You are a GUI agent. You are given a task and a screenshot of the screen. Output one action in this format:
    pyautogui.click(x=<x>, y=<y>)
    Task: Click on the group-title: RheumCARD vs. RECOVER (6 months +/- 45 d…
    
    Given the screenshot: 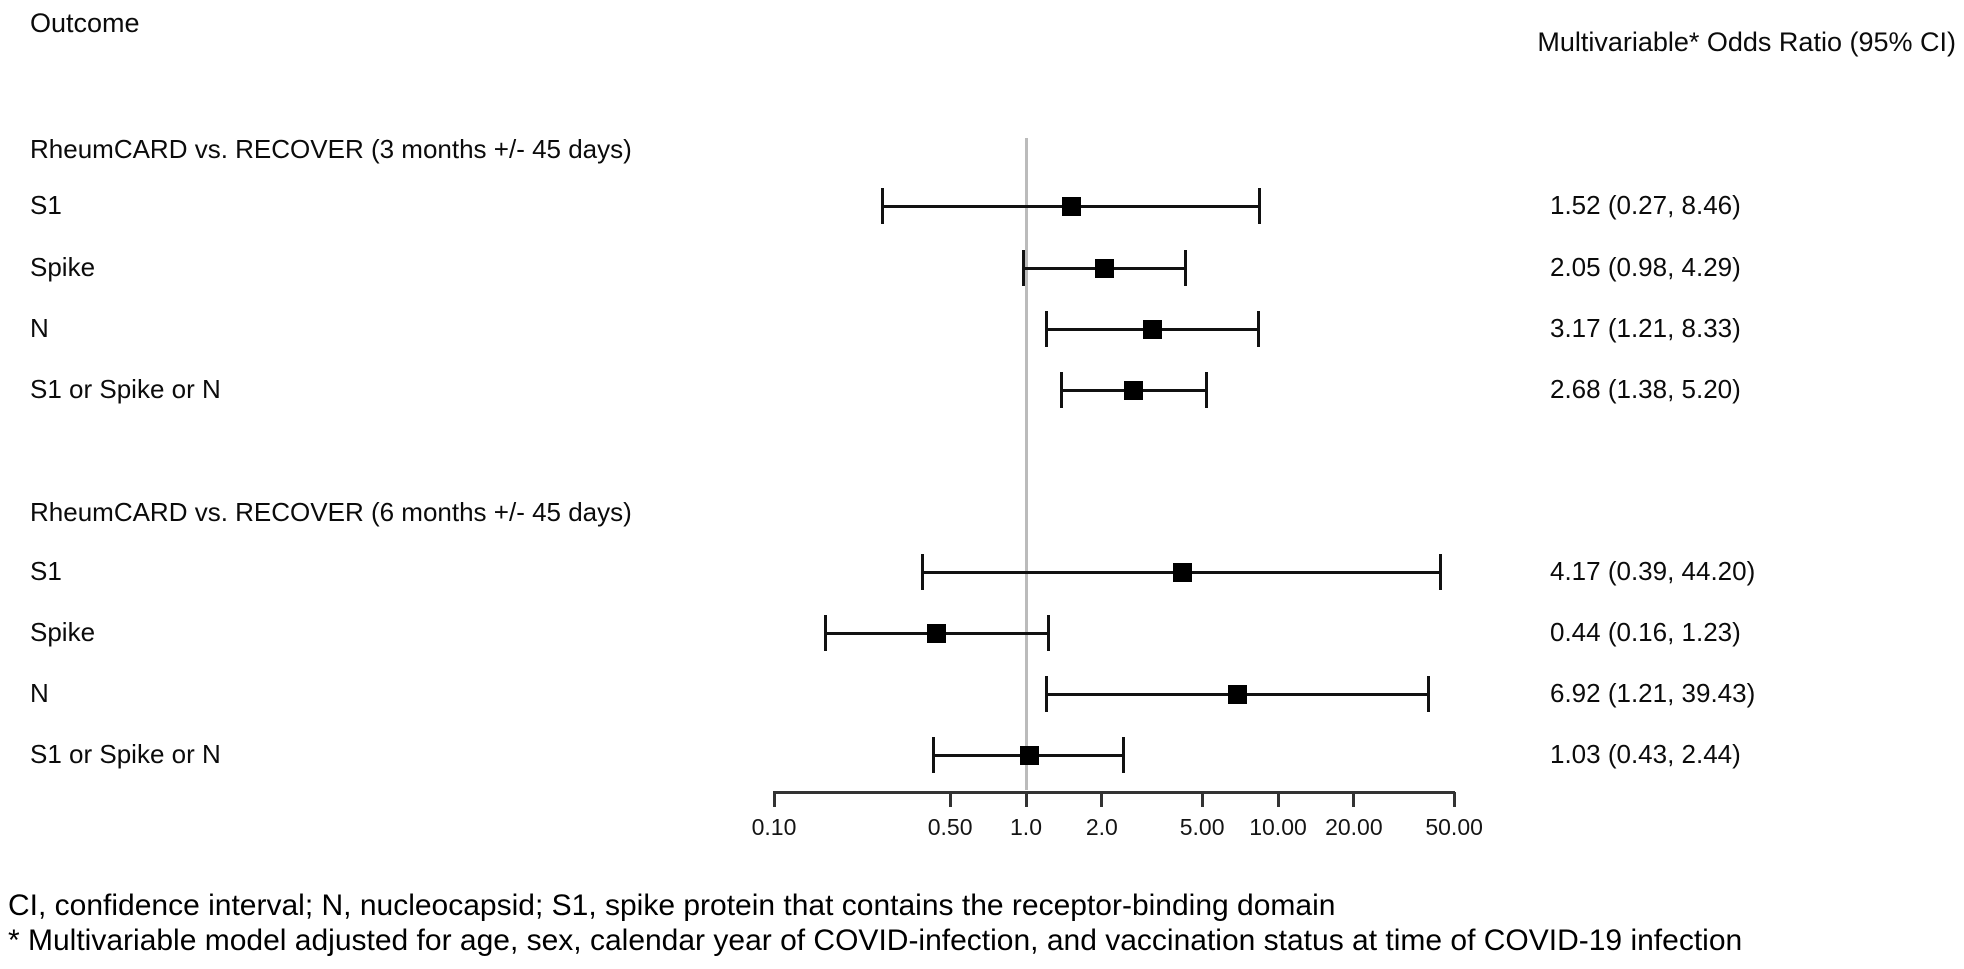 What is the action you would take?
    pyautogui.click(x=331, y=511)
    